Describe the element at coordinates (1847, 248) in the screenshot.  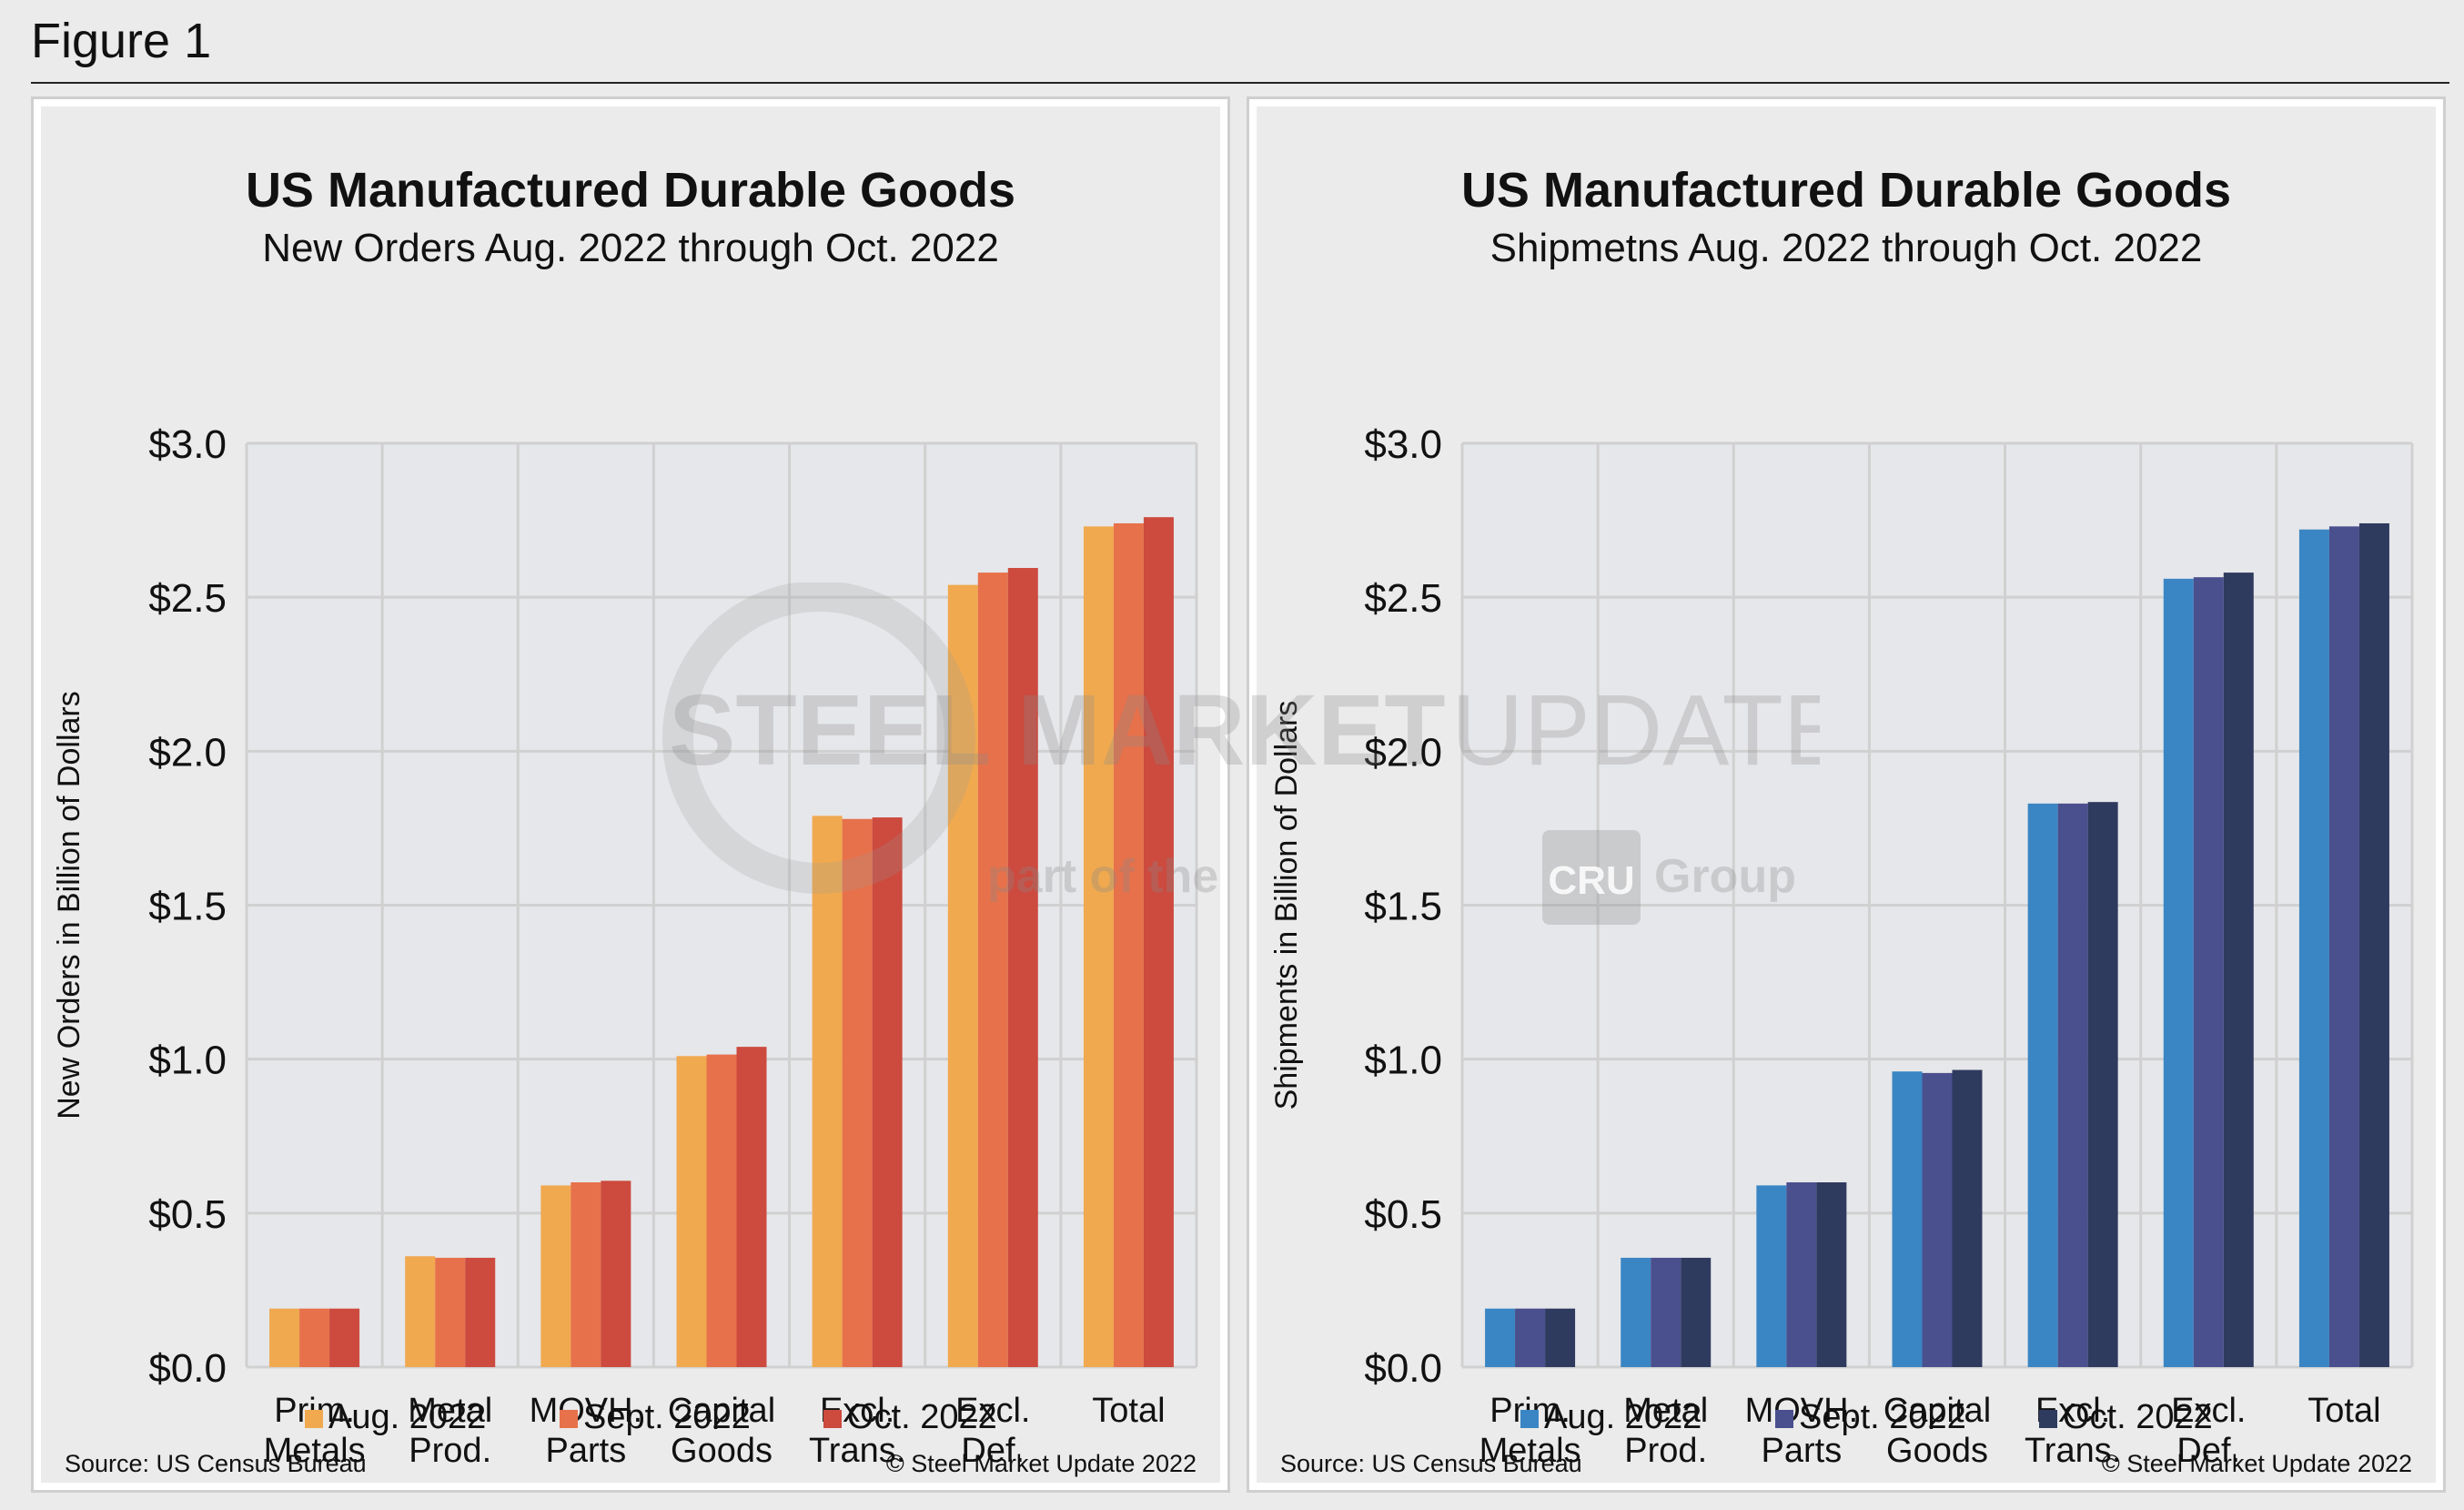
I see `chart-subtitle: Shipmetns Aug. 2022 through Oct. 2022` at that location.